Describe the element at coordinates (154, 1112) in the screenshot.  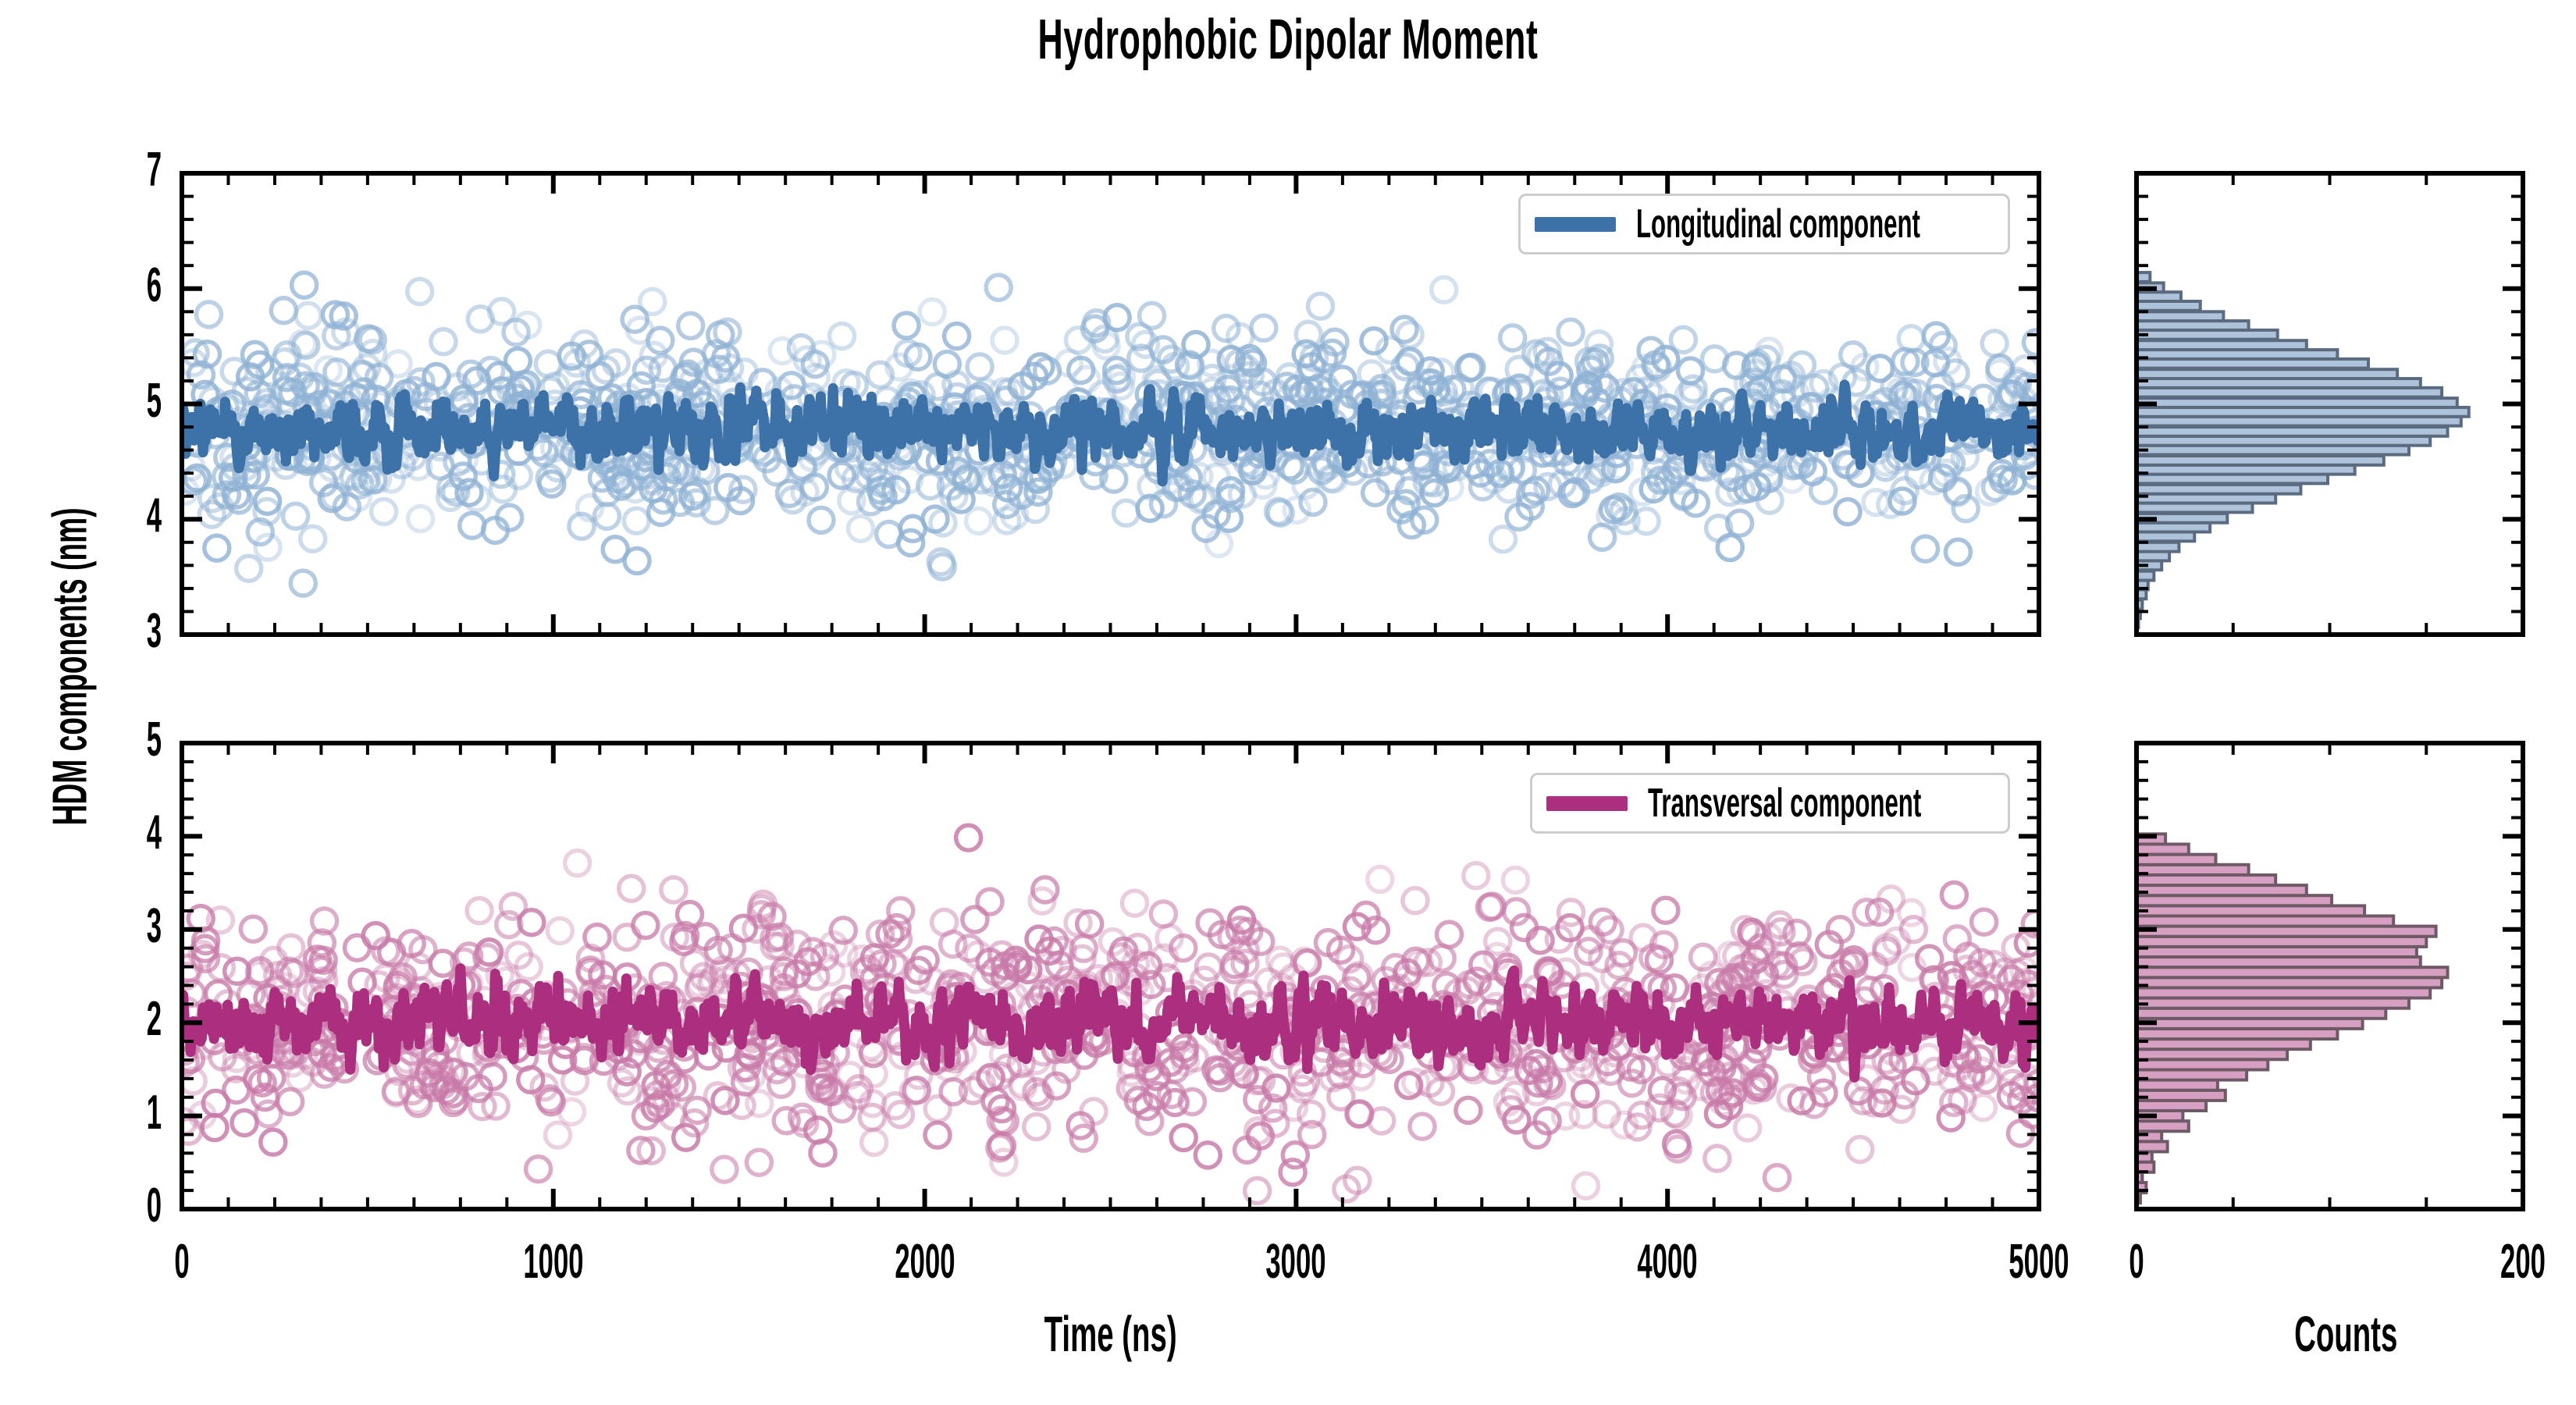
I see `y-tick-label-transversal: 1` at that location.